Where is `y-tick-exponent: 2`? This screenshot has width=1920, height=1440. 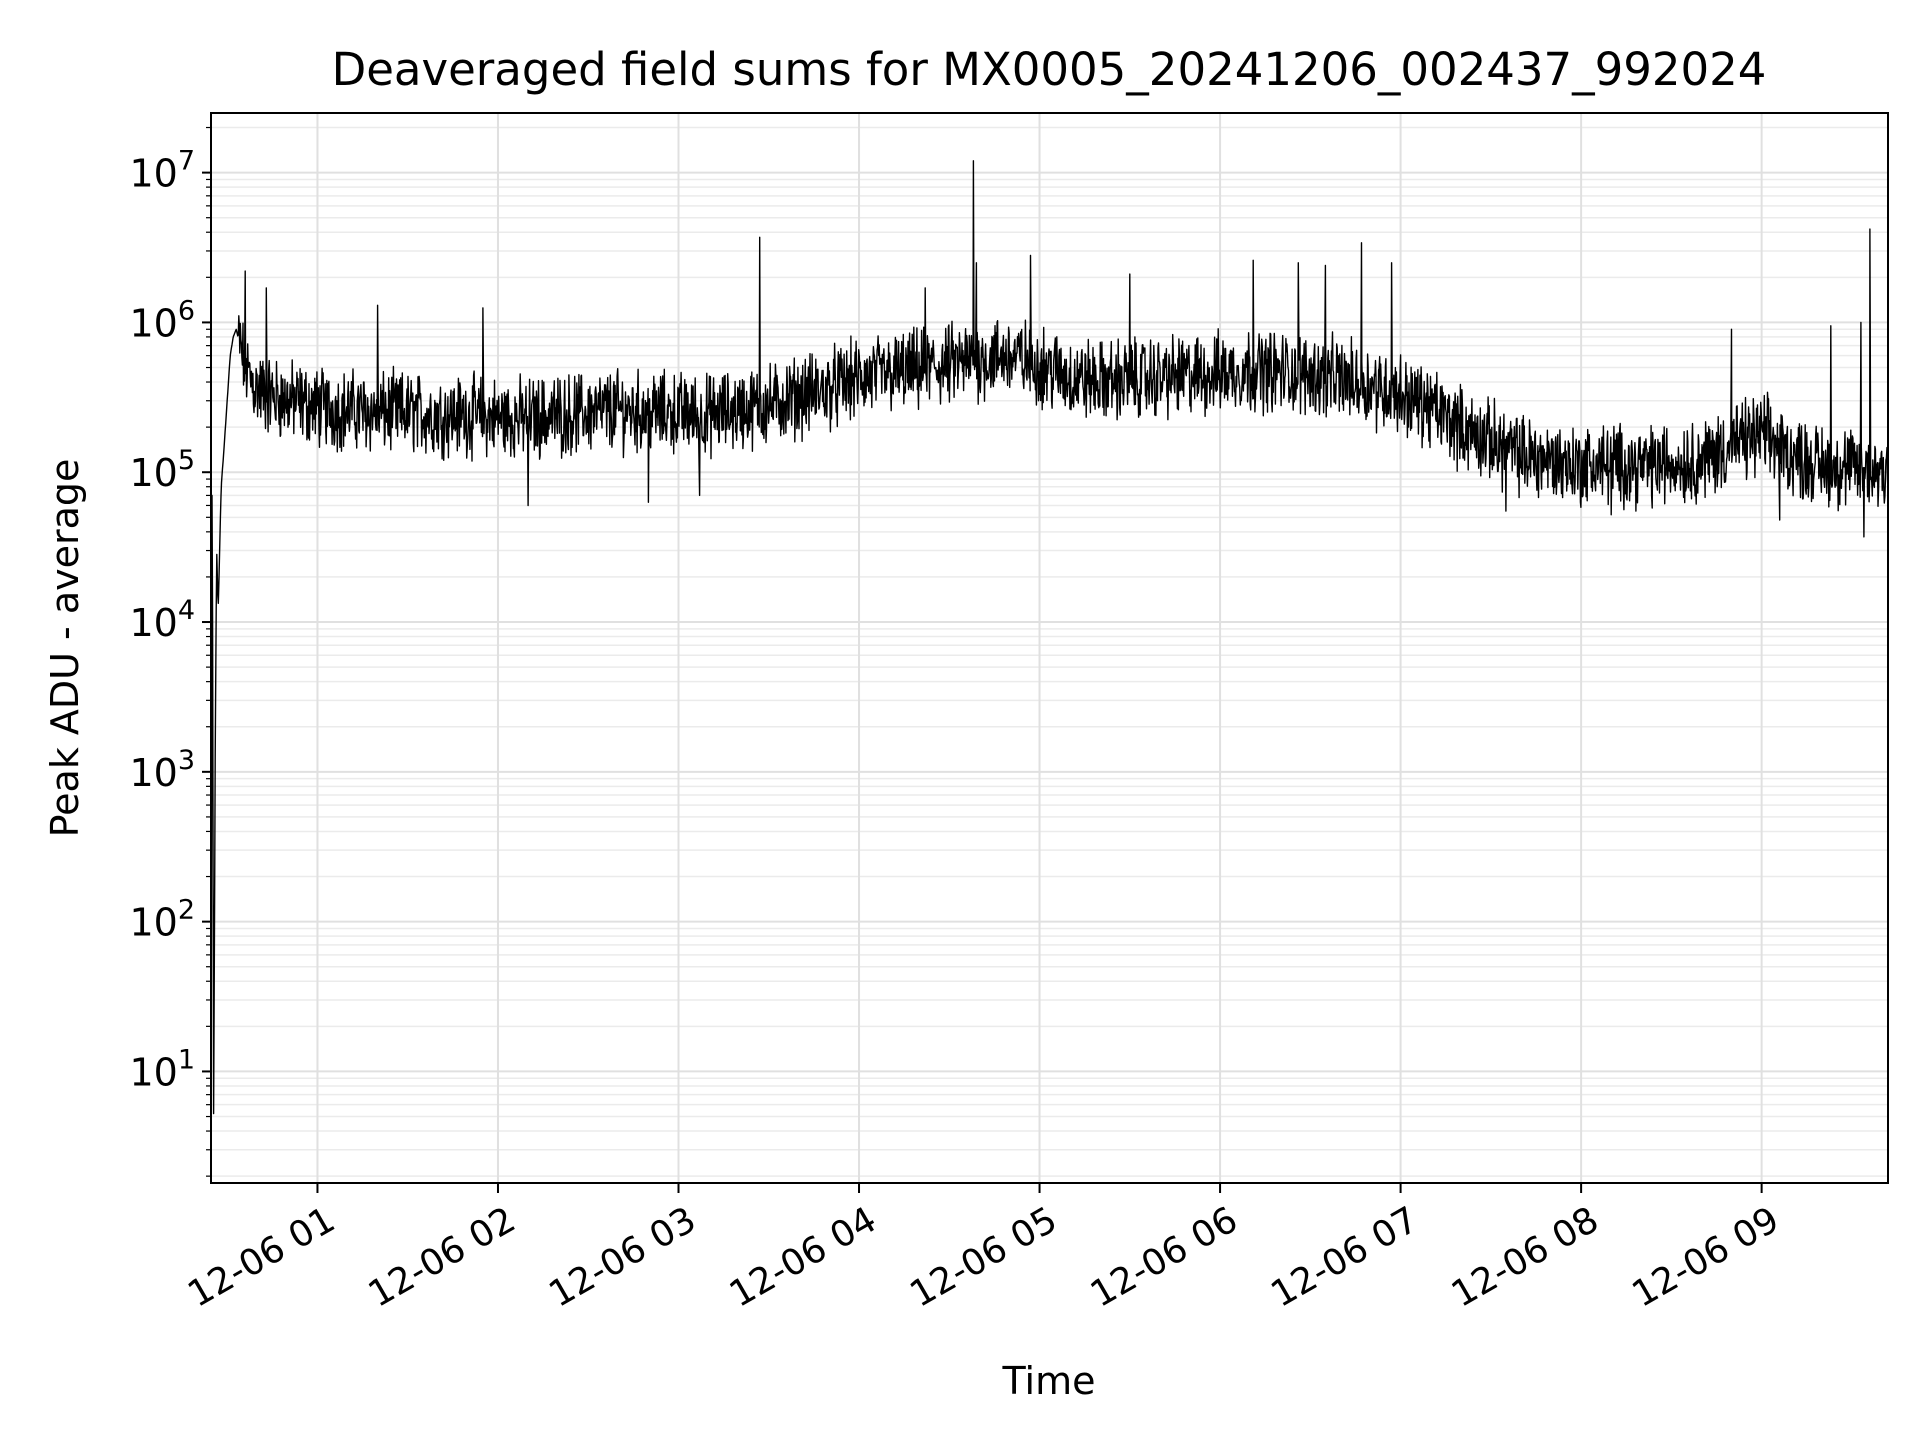 y-tick-exponent: 2 is located at coordinates (186, 910).